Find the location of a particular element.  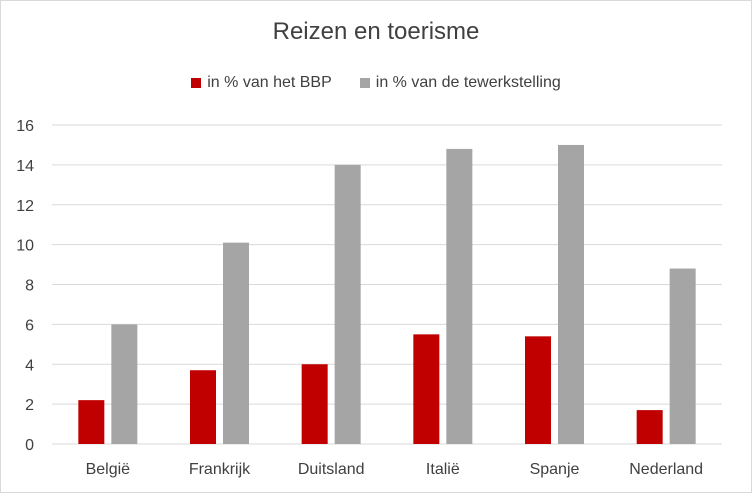

y-tick-label: 16 is located at coordinates (25, 126).